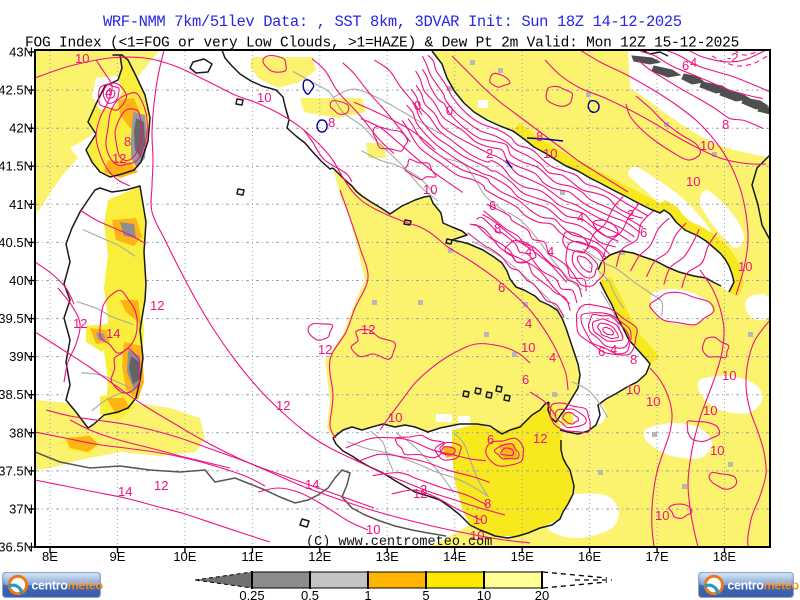 This screenshot has width=800, height=600. I want to click on svg-text: 40N, so click(21, 280).